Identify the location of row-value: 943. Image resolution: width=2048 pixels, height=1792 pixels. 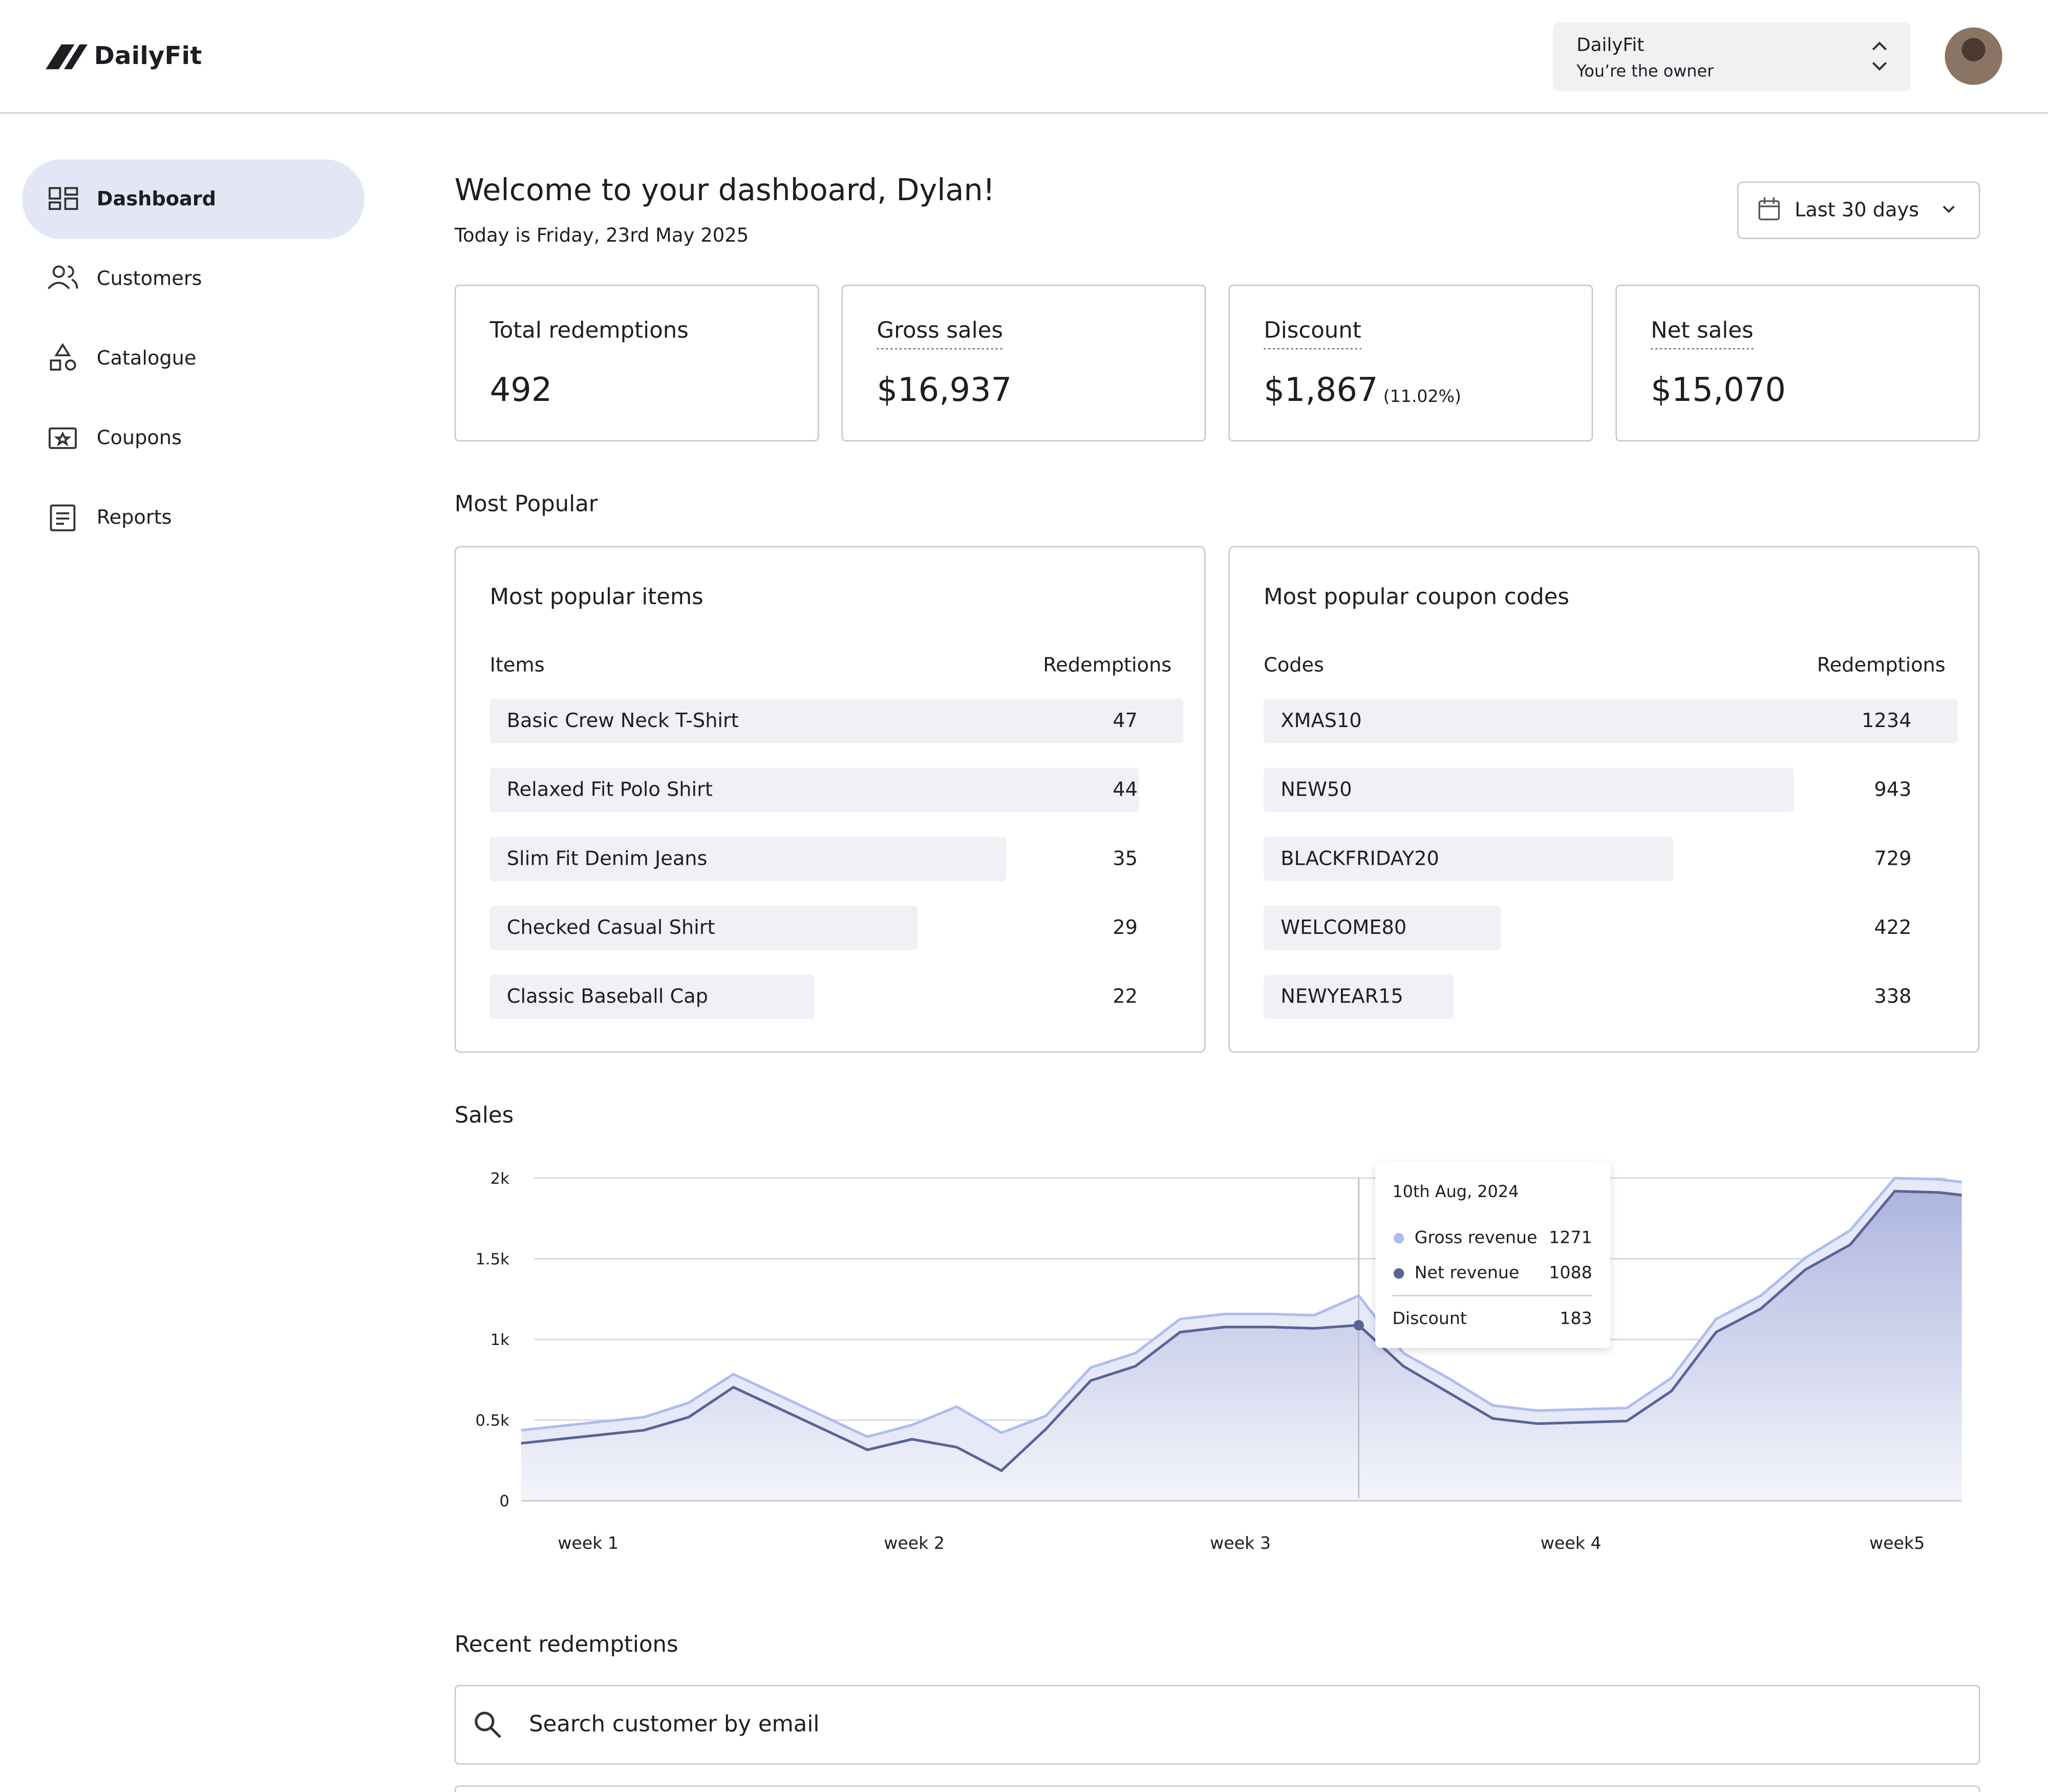
(1892, 789).